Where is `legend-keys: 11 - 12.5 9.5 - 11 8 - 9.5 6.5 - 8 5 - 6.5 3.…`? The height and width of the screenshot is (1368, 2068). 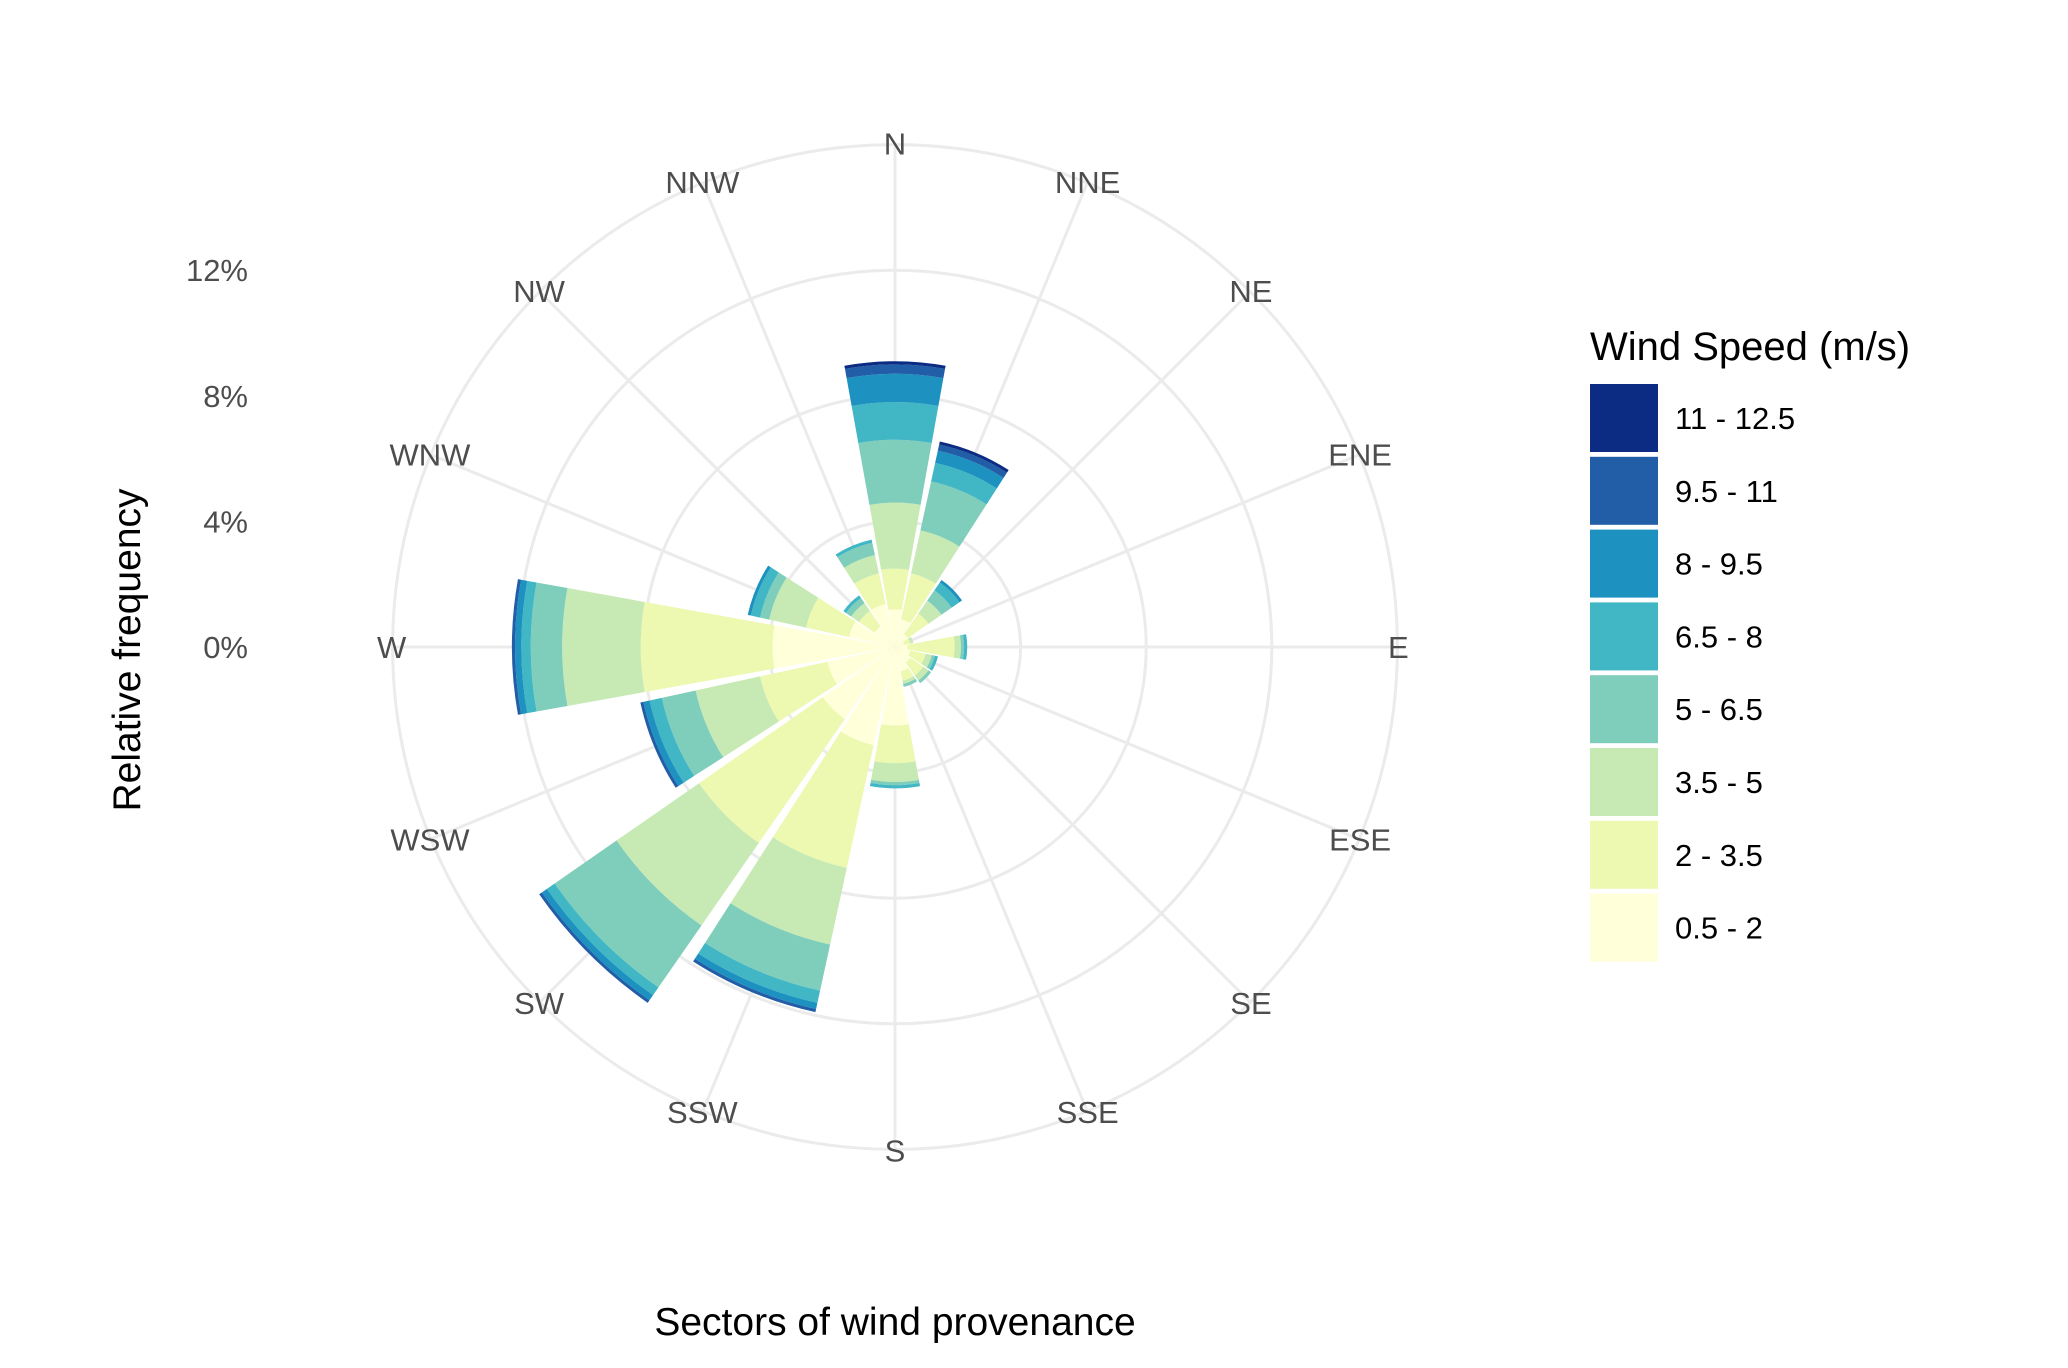 legend-keys: 11 - 12.5 9.5 - 11 8 - 9.5 6.5 - 8 5 - 6.5 3.… is located at coordinates (1692, 673).